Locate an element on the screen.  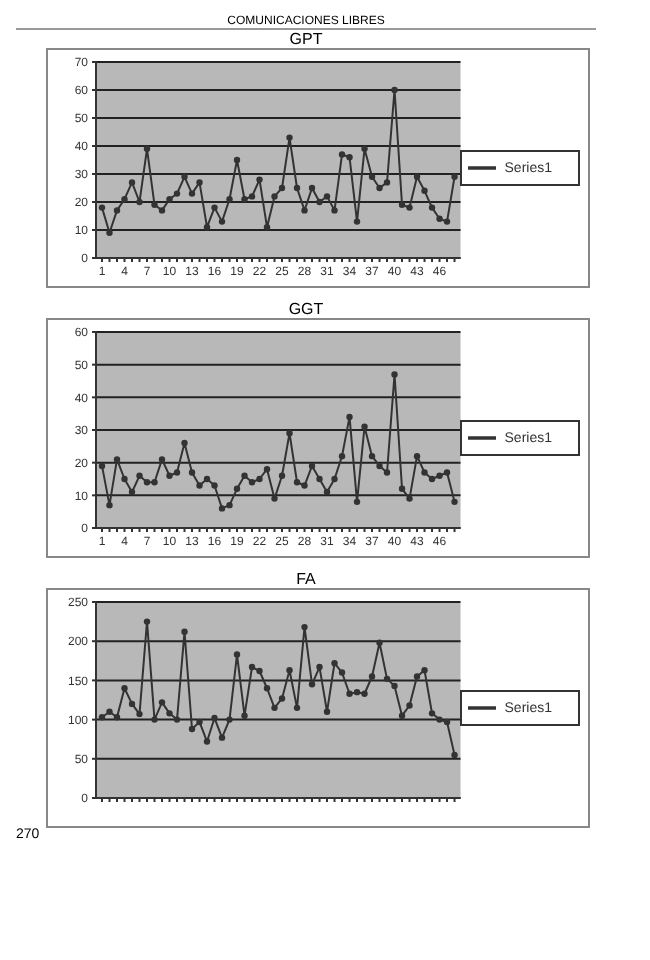
chart-title: GPT is located at coordinates (306, 39).